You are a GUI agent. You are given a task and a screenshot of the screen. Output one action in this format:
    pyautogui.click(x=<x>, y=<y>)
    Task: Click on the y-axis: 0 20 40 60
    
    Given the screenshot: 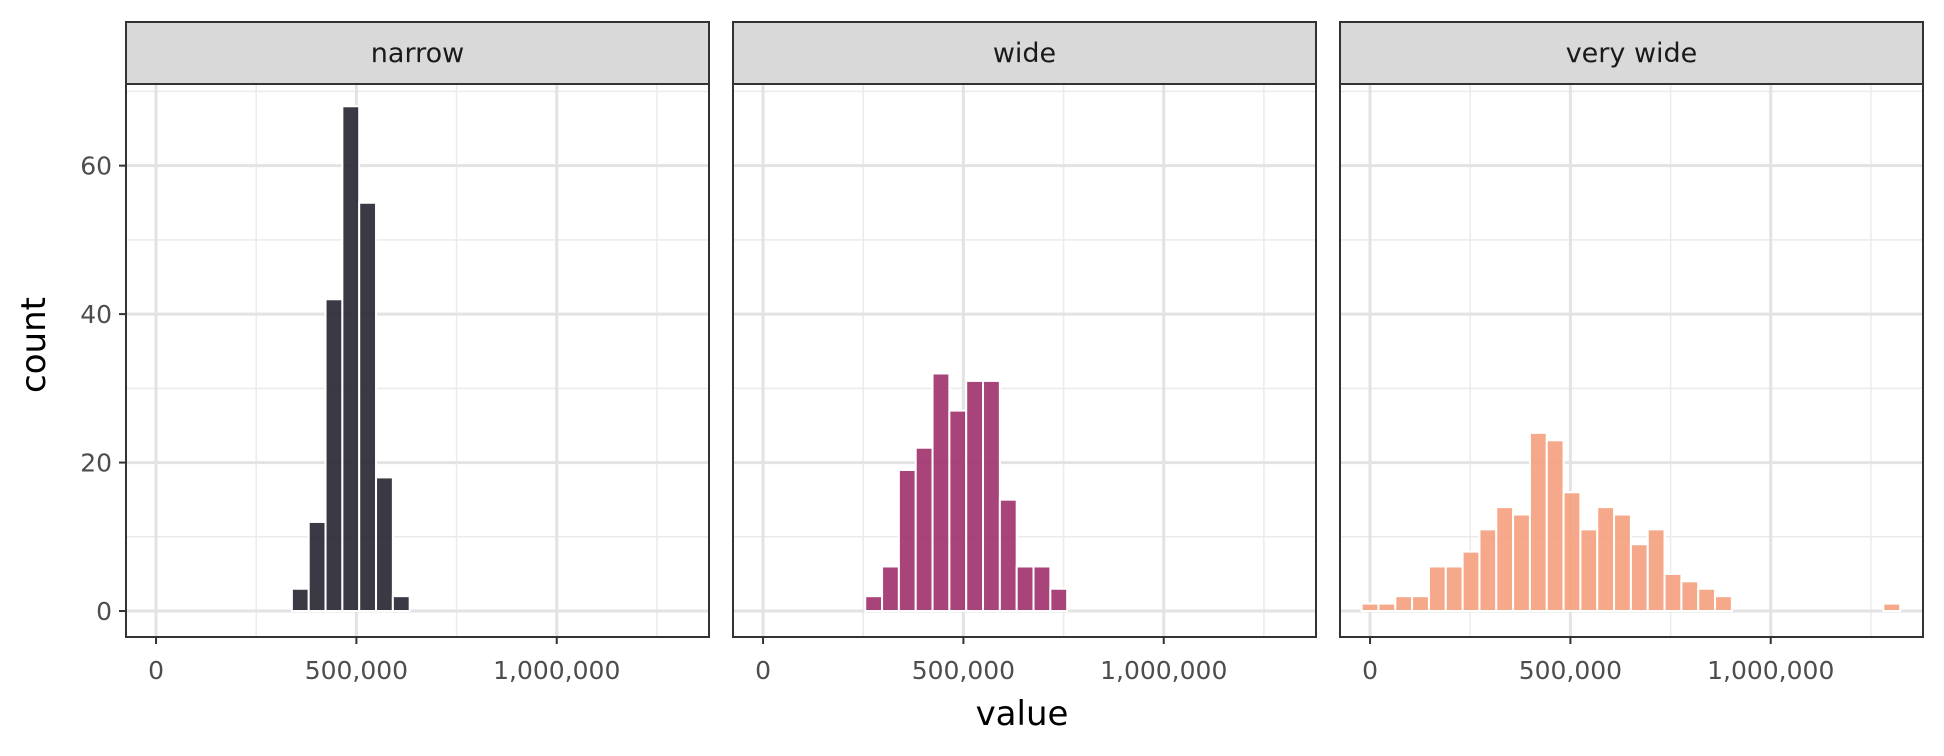 What is the action you would take?
    pyautogui.click(x=103, y=389)
    